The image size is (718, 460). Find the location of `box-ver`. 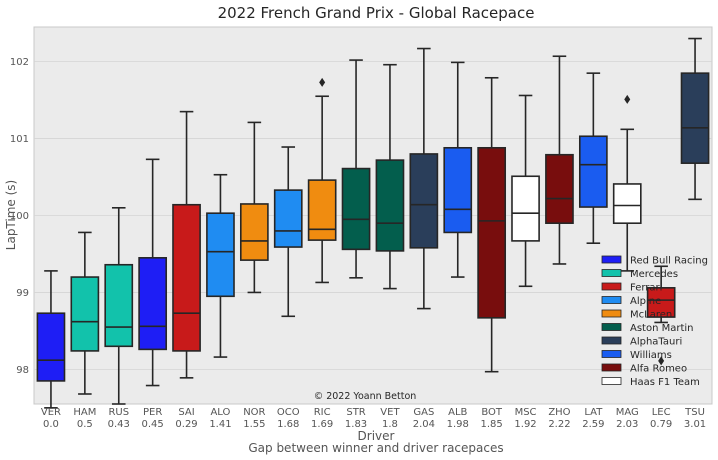

box-ver is located at coordinates (51, 339).